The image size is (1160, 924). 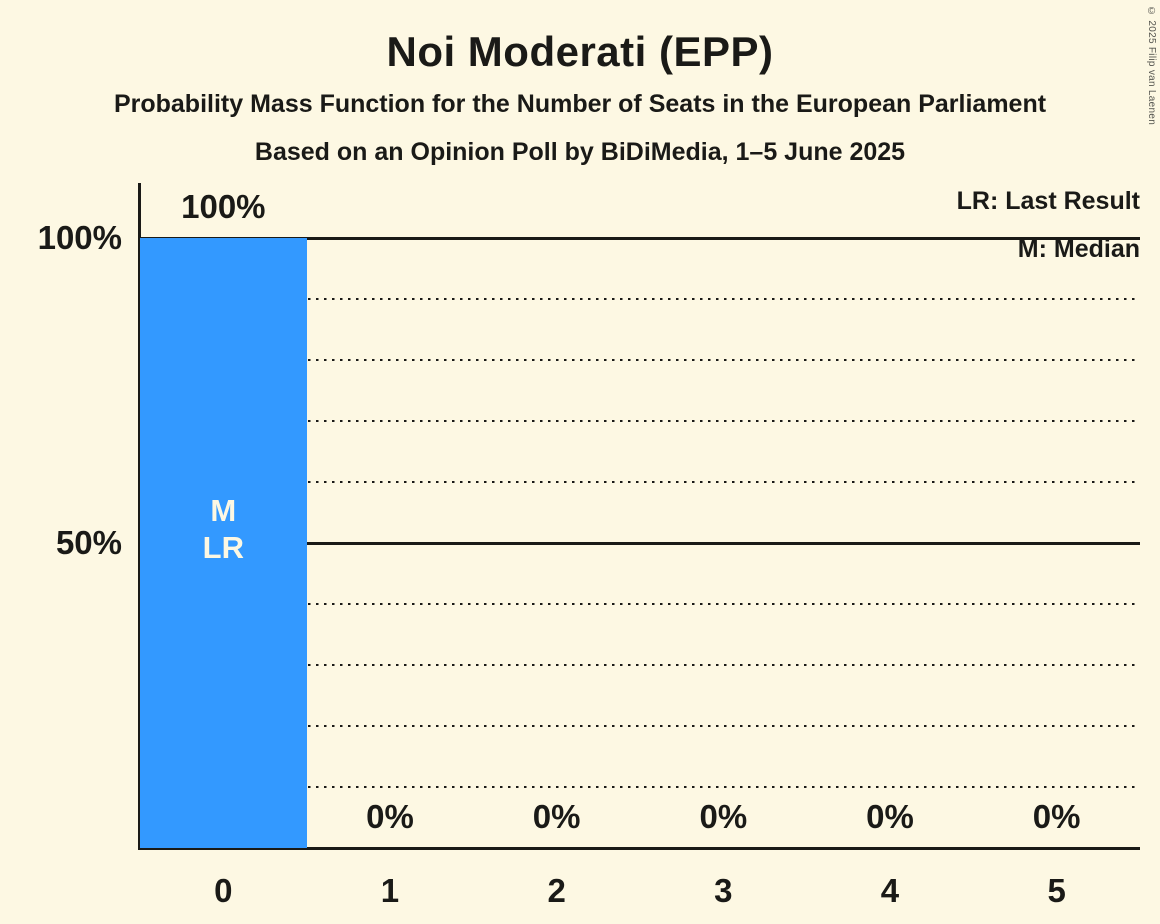 I want to click on x-axis-tick-label: 0, so click(x=223, y=890).